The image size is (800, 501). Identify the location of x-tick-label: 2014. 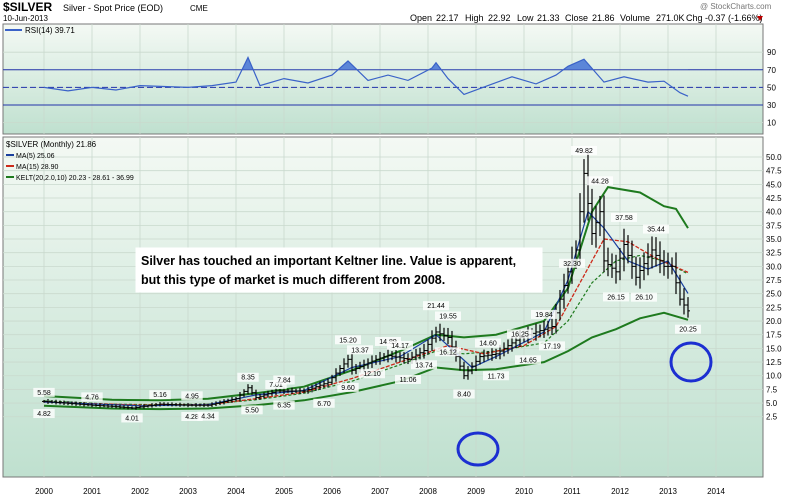
(716, 491).